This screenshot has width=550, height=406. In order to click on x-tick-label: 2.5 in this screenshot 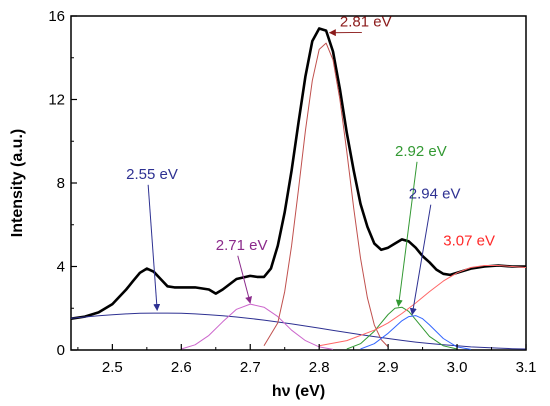, I will do `click(112, 367)`.